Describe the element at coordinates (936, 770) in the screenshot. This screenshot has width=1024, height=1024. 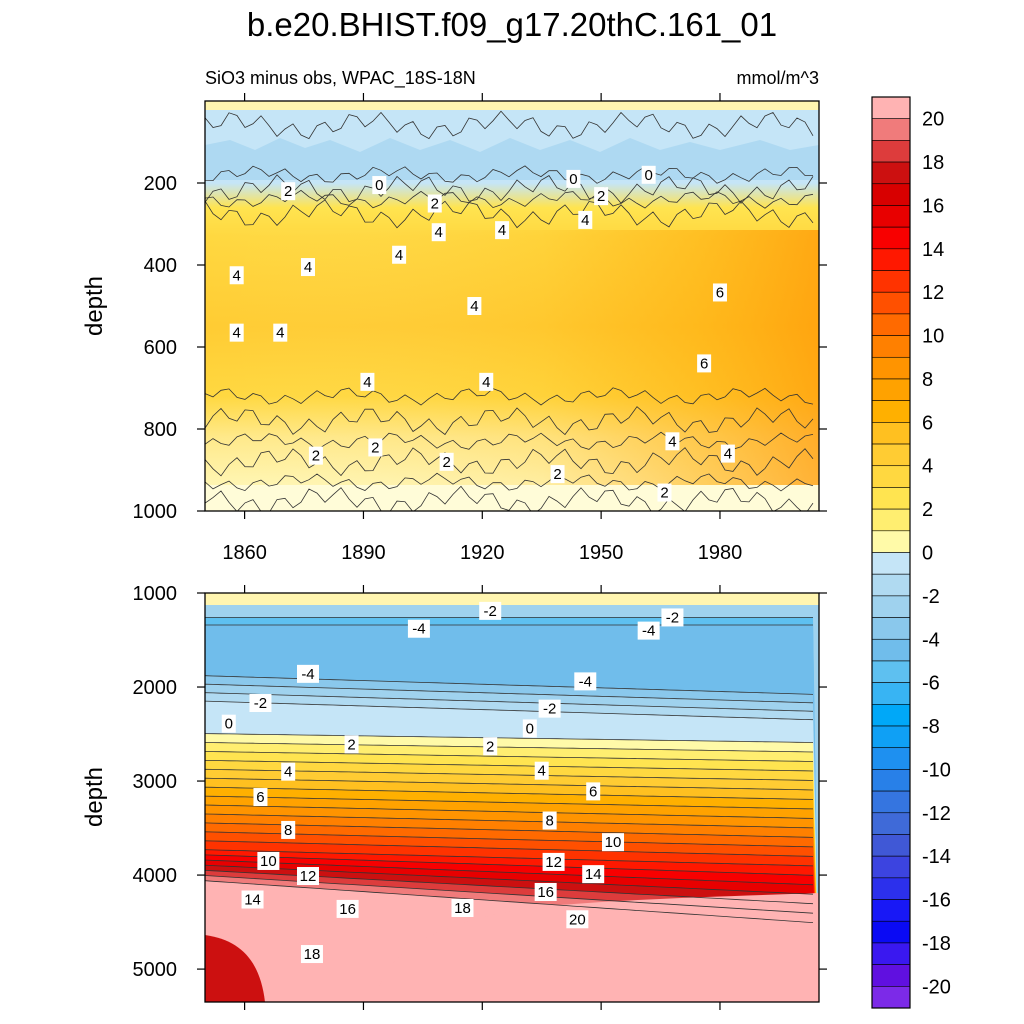
I see `colorbar-tick-label: -10` at that location.